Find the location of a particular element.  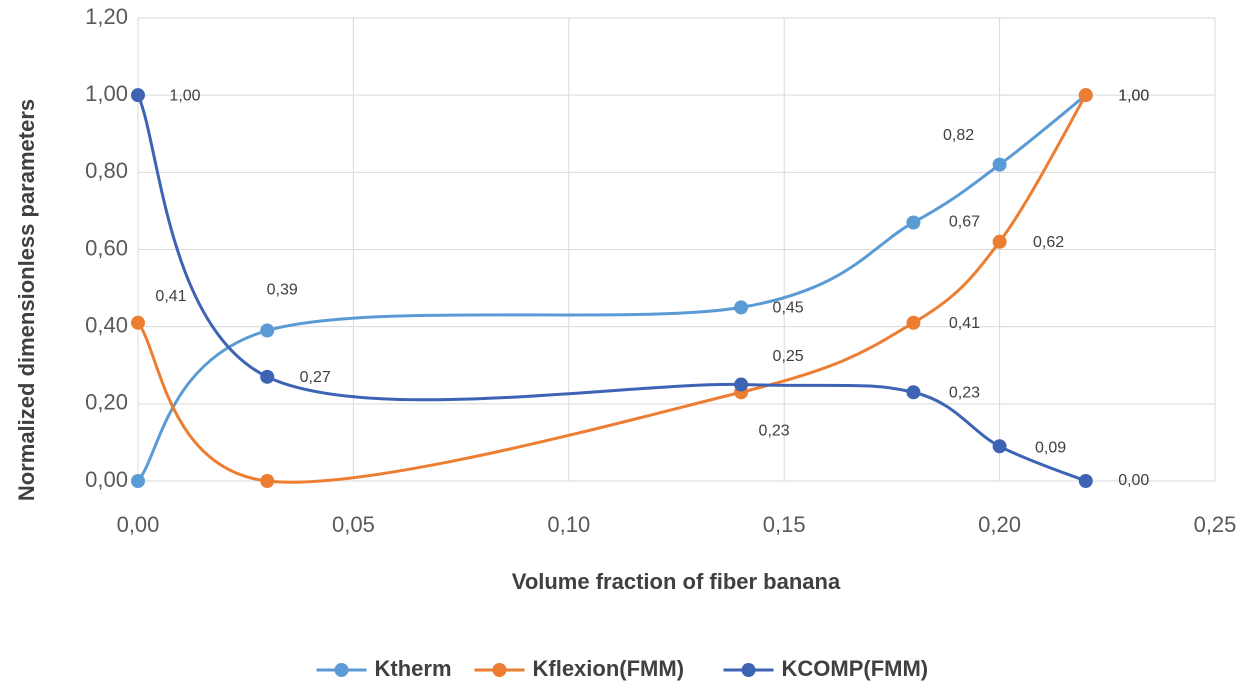

data-label: 0,09 is located at coordinates (1050, 447).